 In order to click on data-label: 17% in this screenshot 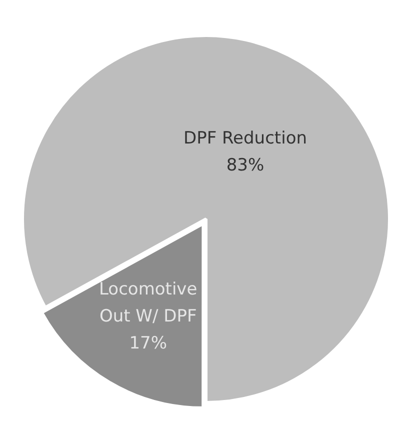, I will do `click(148, 343)`.